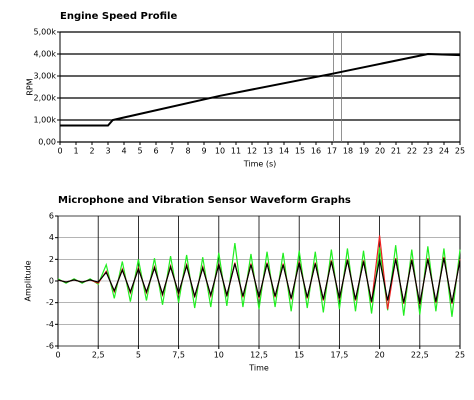 This screenshot has width=474, height=400. Describe the element at coordinates (155, 151) in the screenshot. I see `x-tick-label: 6` at that location.